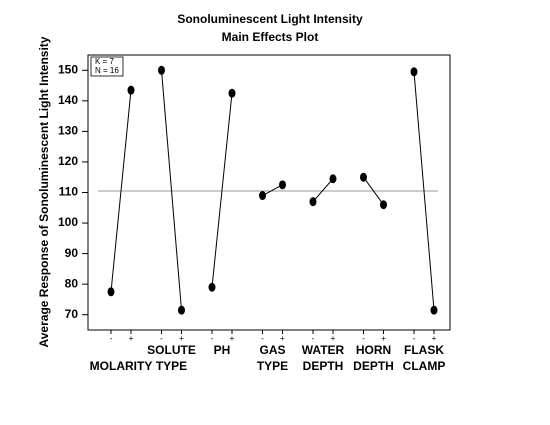 The width and height of the screenshot is (550, 425). Describe the element at coordinates (68, 100) in the screenshot. I see `y-tick-label: 140` at that location.